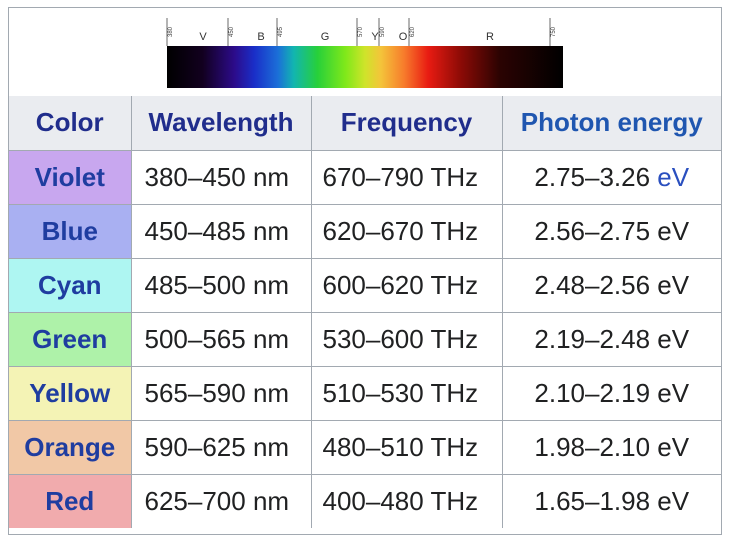 This screenshot has height=541, width=730. Describe the element at coordinates (221, 393) in the screenshot. I see `wavelength-cell: 565–590 nm` at that location.